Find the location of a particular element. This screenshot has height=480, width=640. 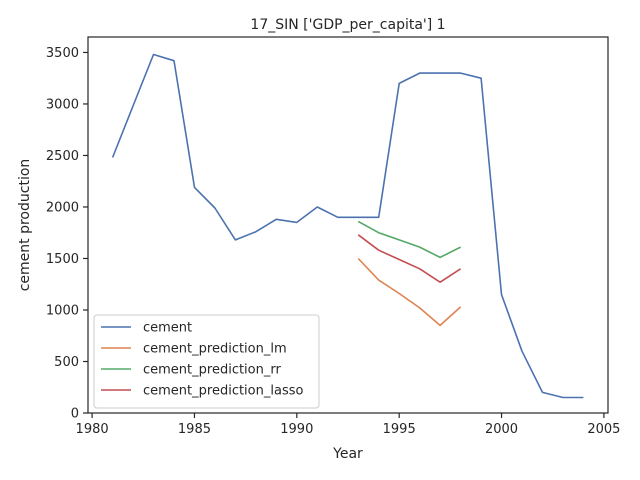

series-line-cement-prediction-lasso is located at coordinates (409, 259).